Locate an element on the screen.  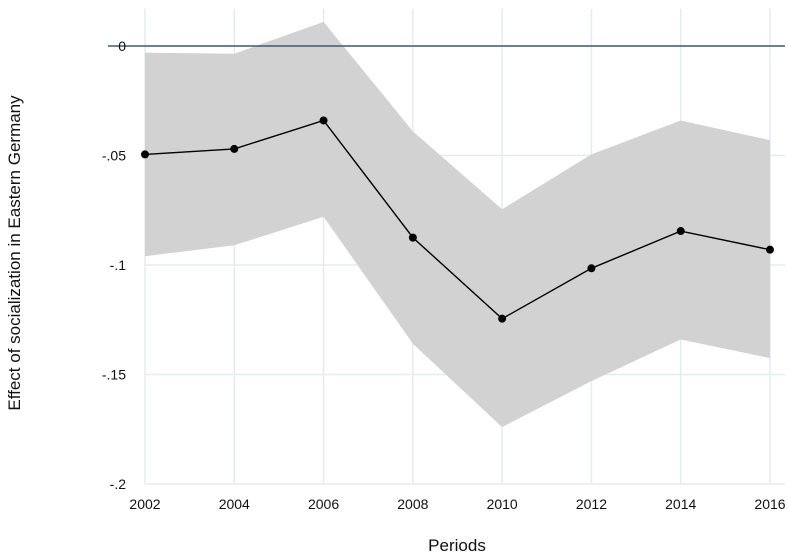
x-tick-label: 2012 is located at coordinates (591, 504).